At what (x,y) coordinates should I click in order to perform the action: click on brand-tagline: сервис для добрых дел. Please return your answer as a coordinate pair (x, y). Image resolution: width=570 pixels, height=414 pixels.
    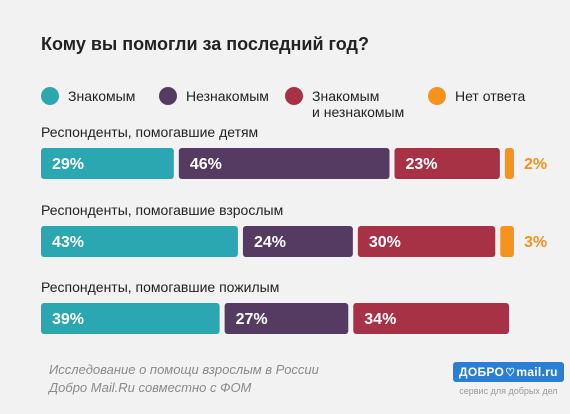
    Looking at the image, I should click on (508, 391).